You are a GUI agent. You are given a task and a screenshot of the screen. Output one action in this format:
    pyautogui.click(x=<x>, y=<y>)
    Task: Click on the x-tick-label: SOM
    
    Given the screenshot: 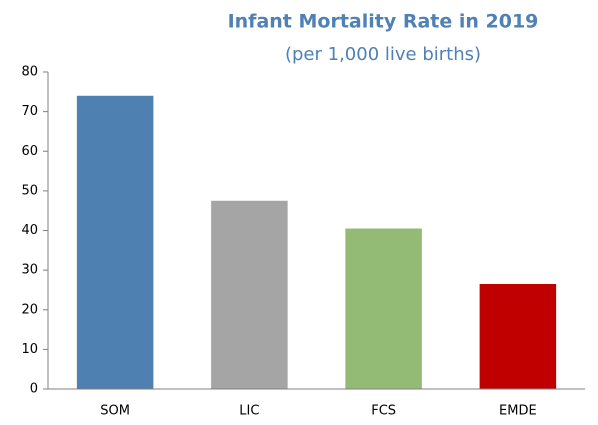 What is the action you would take?
    pyautogui.click(x=115, y=411)
    